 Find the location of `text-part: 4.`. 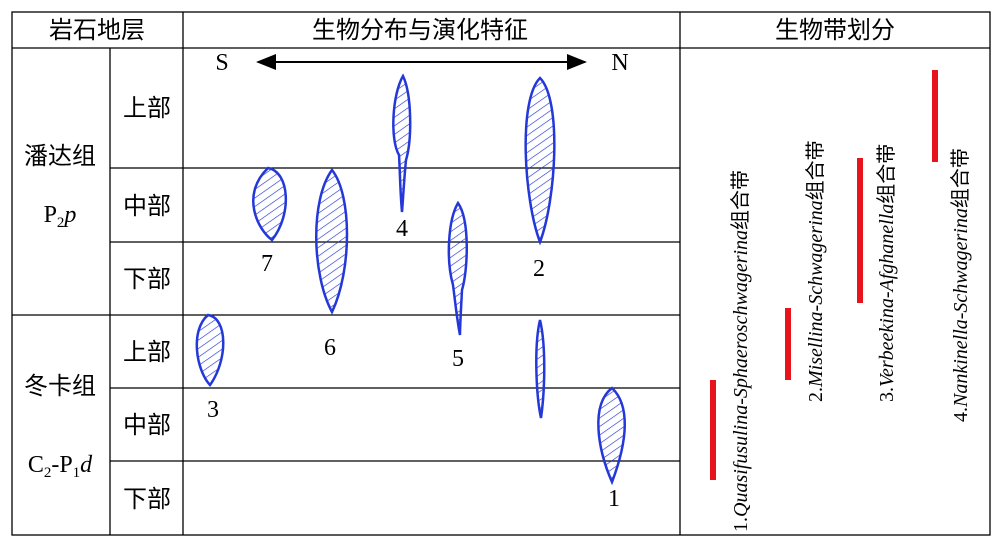

text-part: 4. is located at coordinates (961, 414).